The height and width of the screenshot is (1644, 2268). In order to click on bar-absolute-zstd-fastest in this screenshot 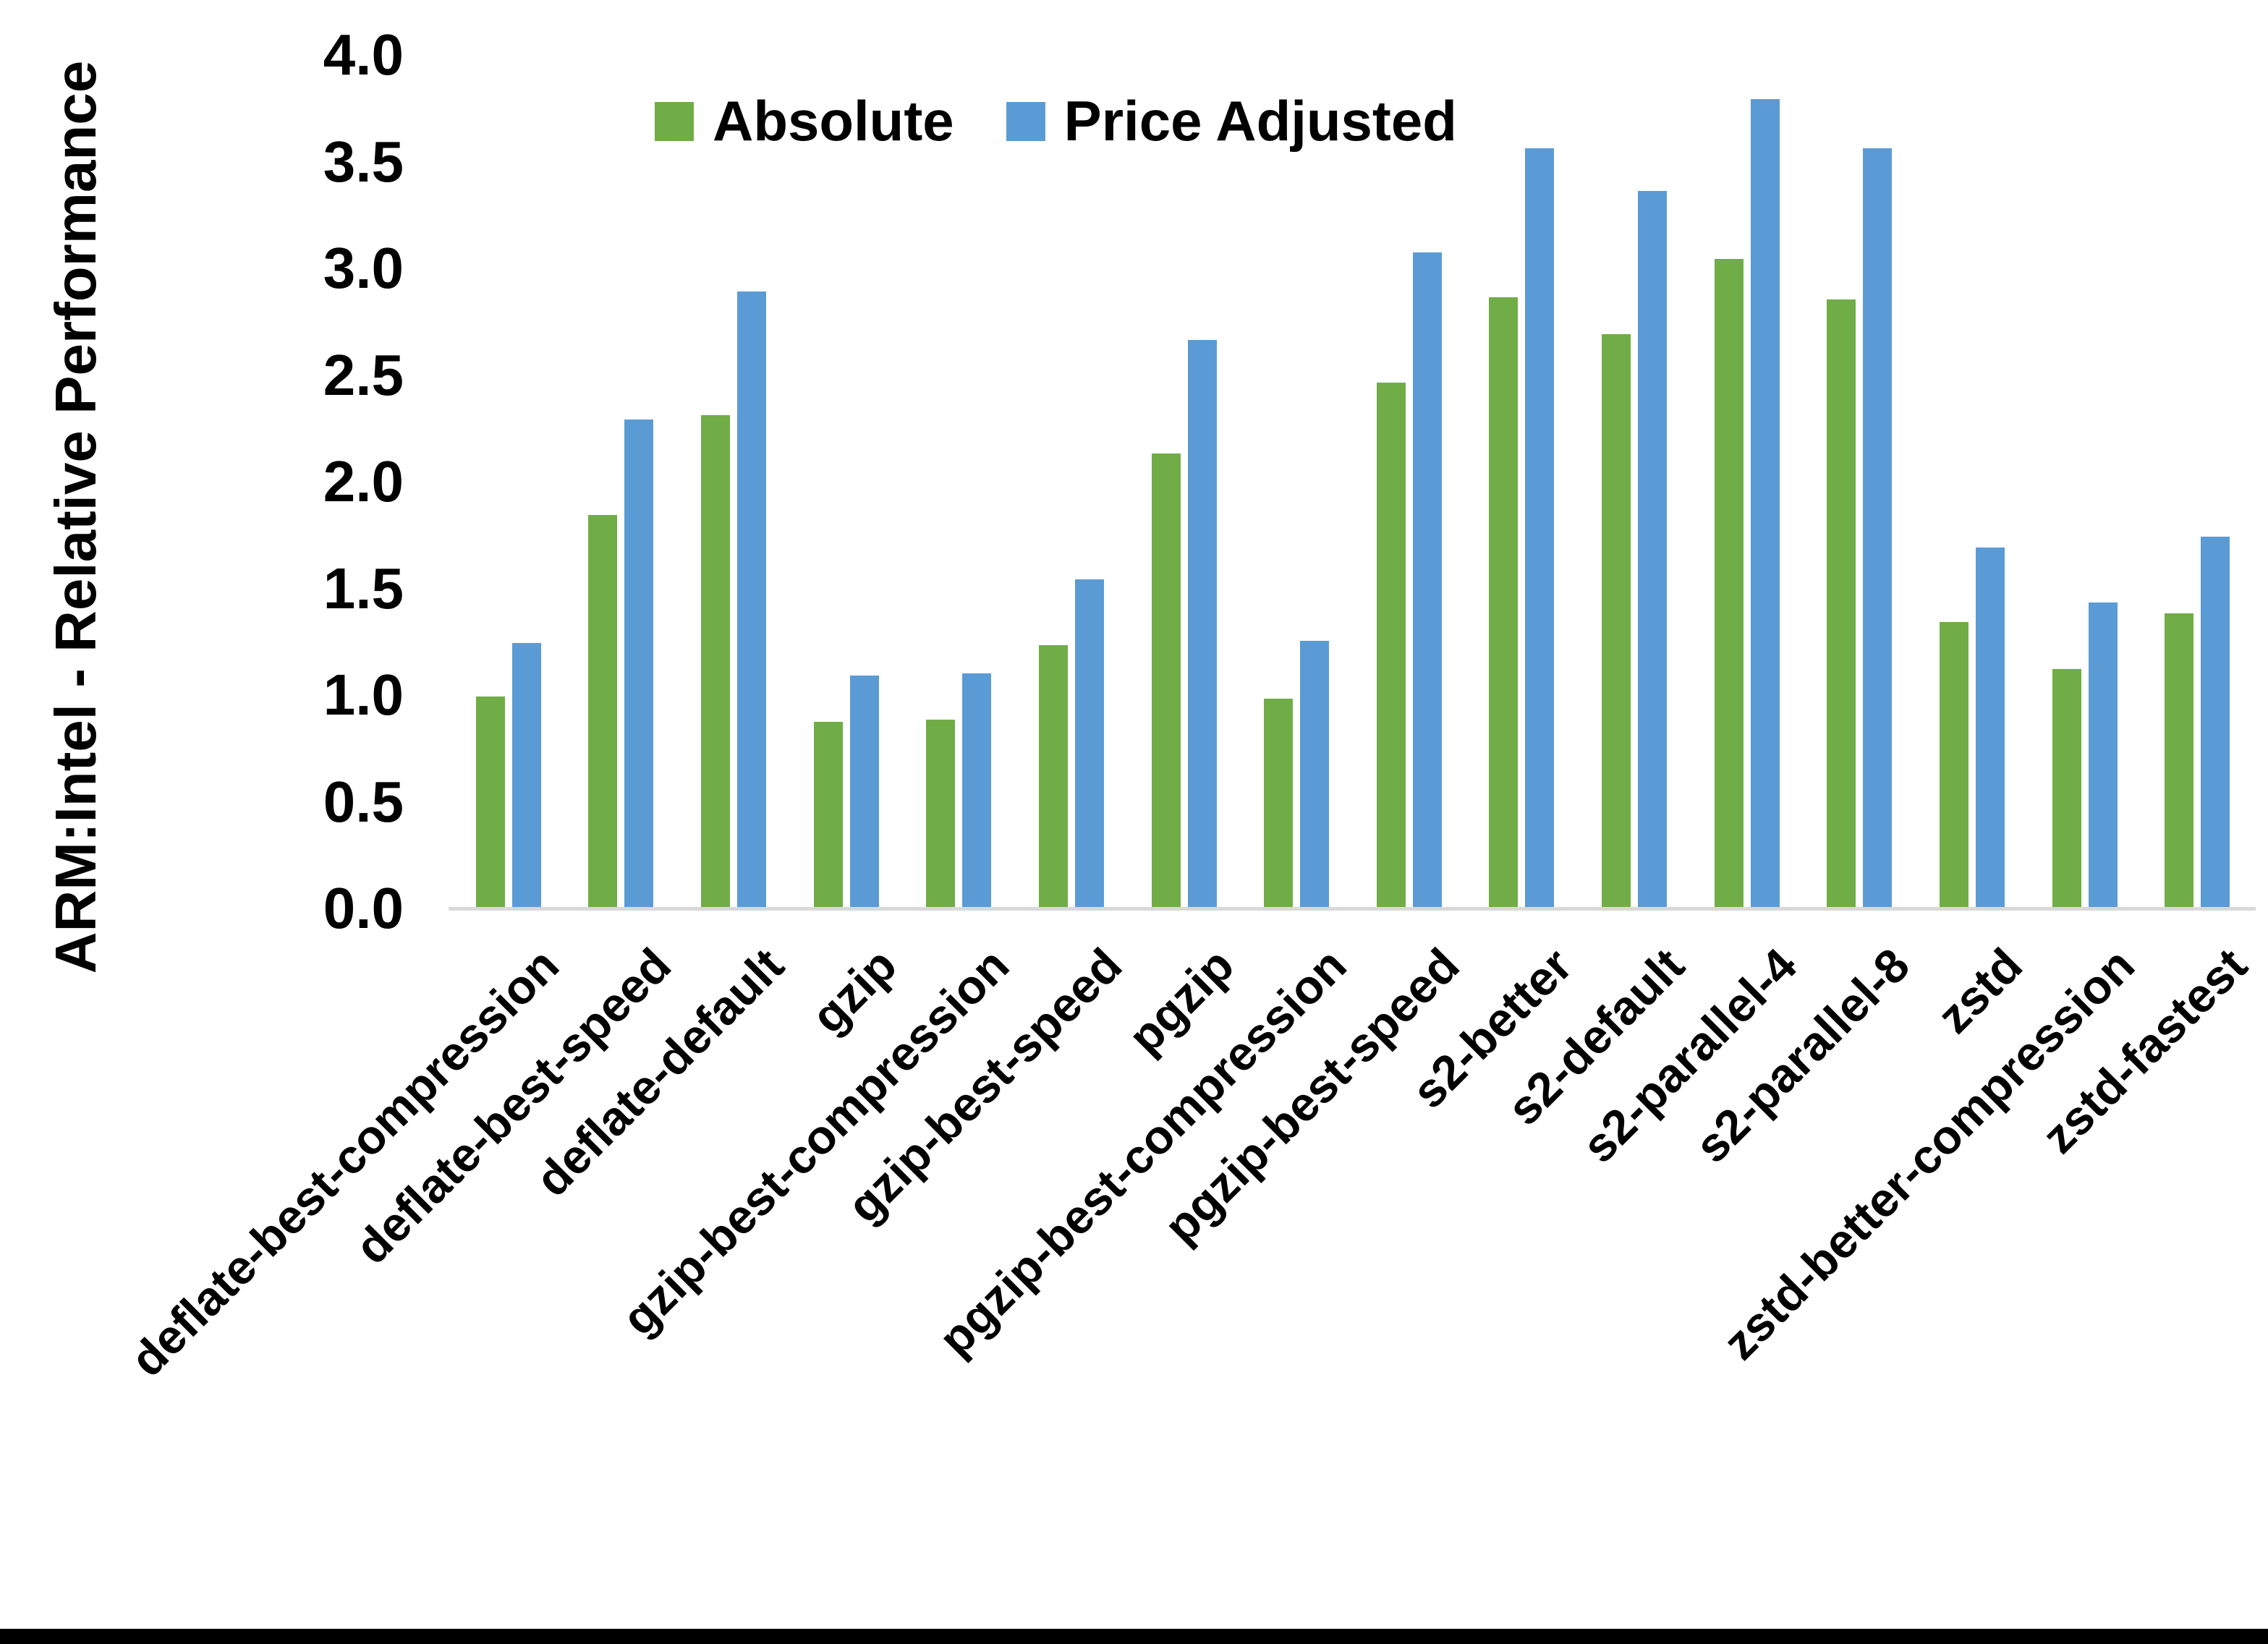, I will do `click(2179, 761)`.